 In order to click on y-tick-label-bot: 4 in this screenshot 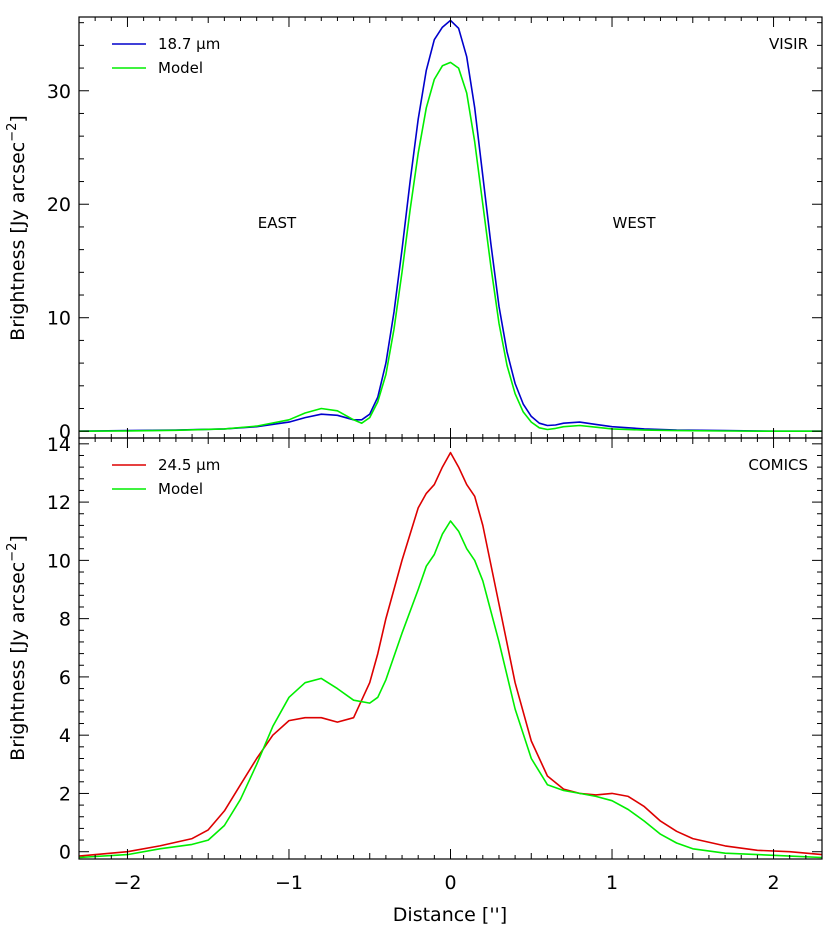, I will do `click(65, 736)`.